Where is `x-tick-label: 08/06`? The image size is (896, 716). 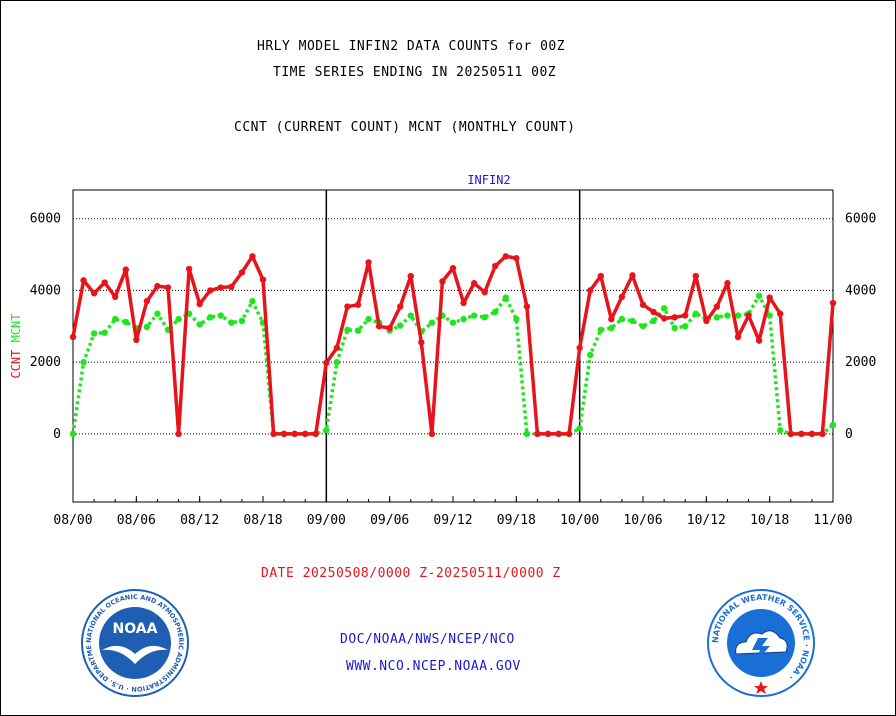
x-tick-label: 08/06 is located at coordinates (136, 520).